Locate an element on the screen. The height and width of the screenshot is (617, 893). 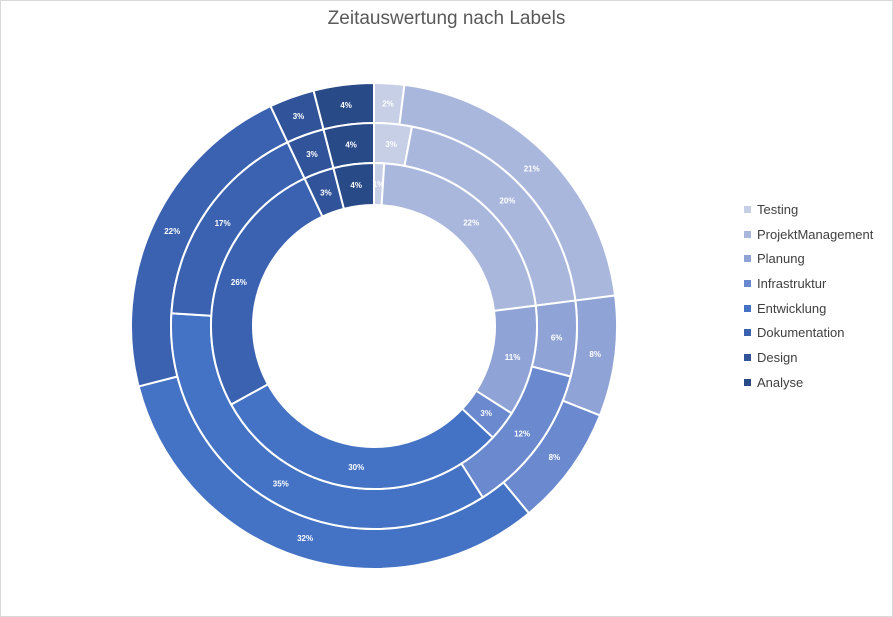
legend-item-entwicklung: Entwicklung is located at coordinates (808, 308).